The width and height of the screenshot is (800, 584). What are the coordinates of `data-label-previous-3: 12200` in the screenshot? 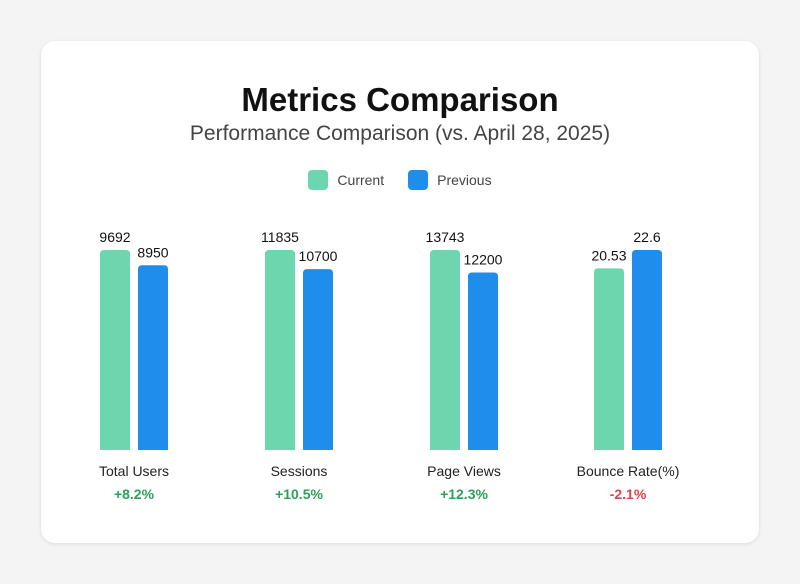 It's located at (483, 259).